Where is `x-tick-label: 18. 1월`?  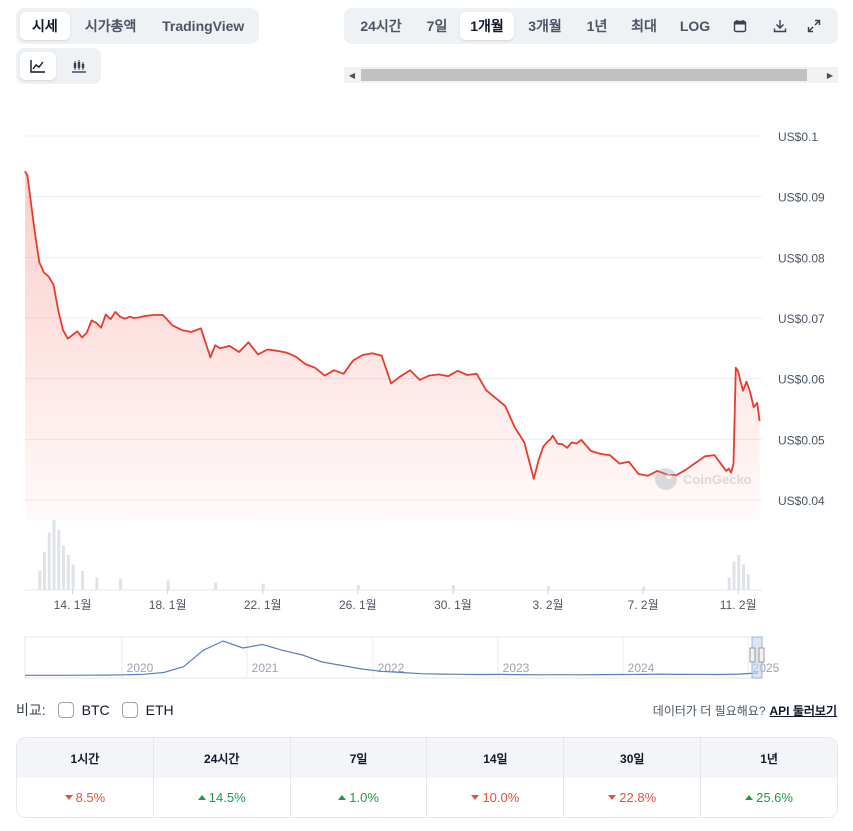
x-tick-label: 18. 1월 is located at coordinates (168, 605).